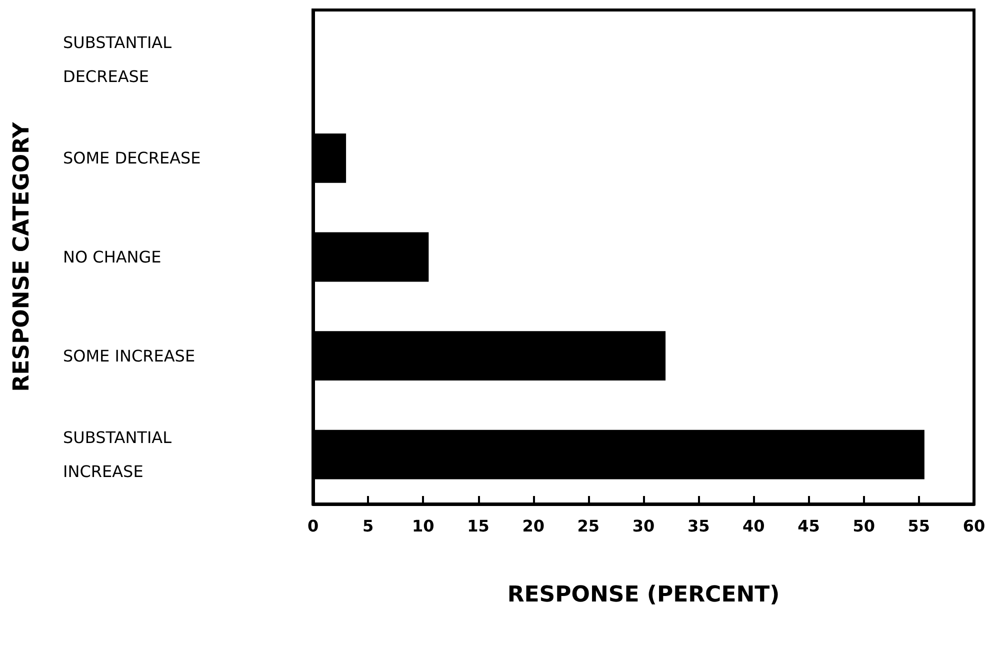 The height and width of the screenshot is (654, 997). Describe the element at coordinates (863, 526) in the screenshot. I see `x-tick-label: 50` at that location.